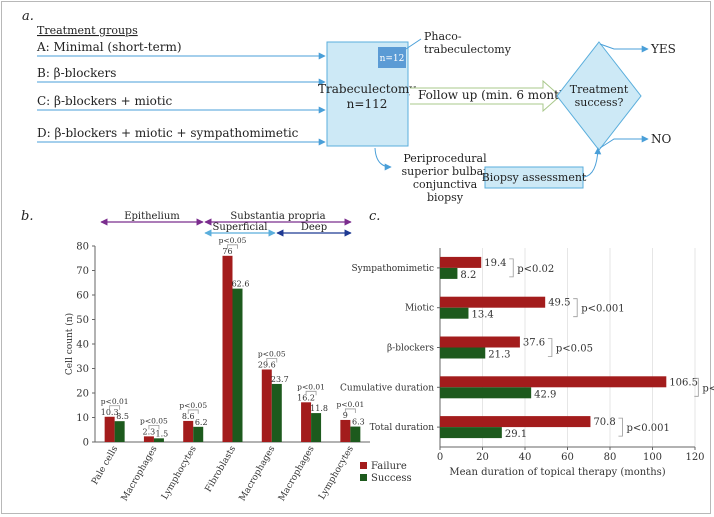 This screenshot has width=714, height=517. What do you see at coordinates (389, 466) in the screenshot?
I see `legend-label: Failure` at bounding box center [389, 466].